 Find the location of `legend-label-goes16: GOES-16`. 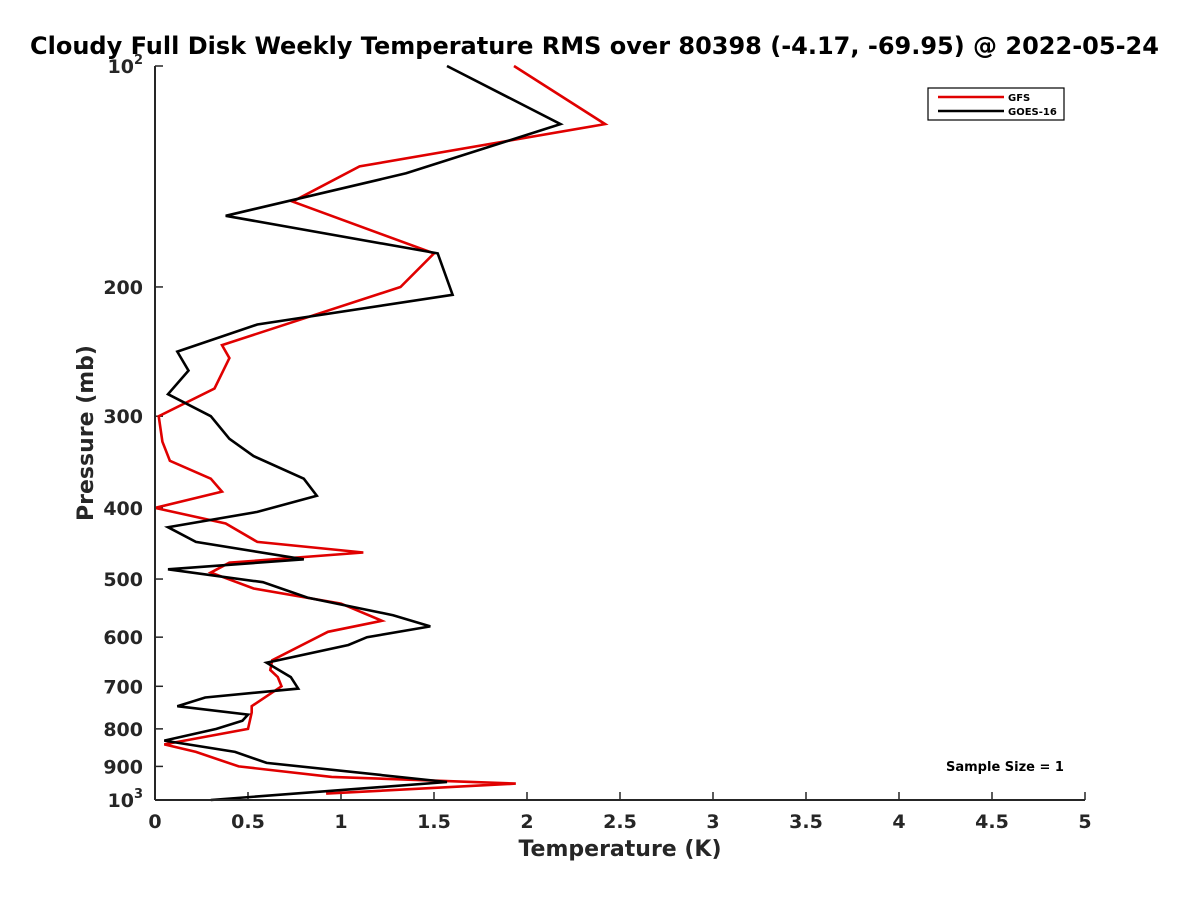

legend-label-goes16: GOES-16 is located at coordinates (1032, 112).